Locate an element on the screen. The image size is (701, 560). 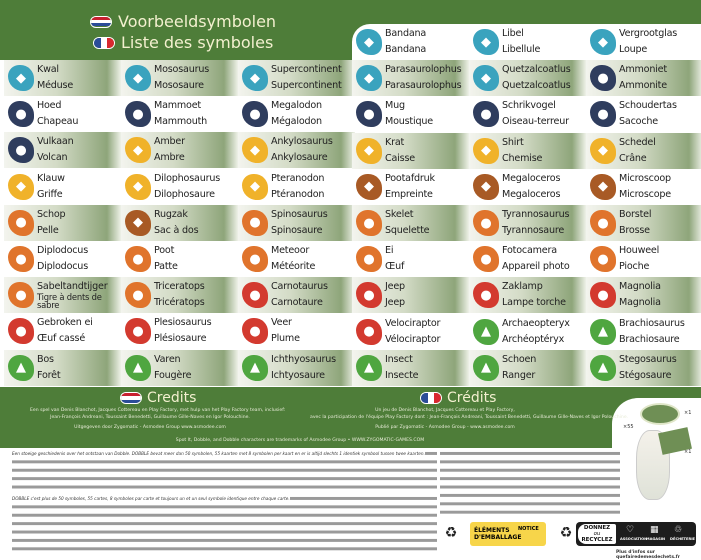
symbol-name-fr: Pioche is located at coordinates (634, 267).